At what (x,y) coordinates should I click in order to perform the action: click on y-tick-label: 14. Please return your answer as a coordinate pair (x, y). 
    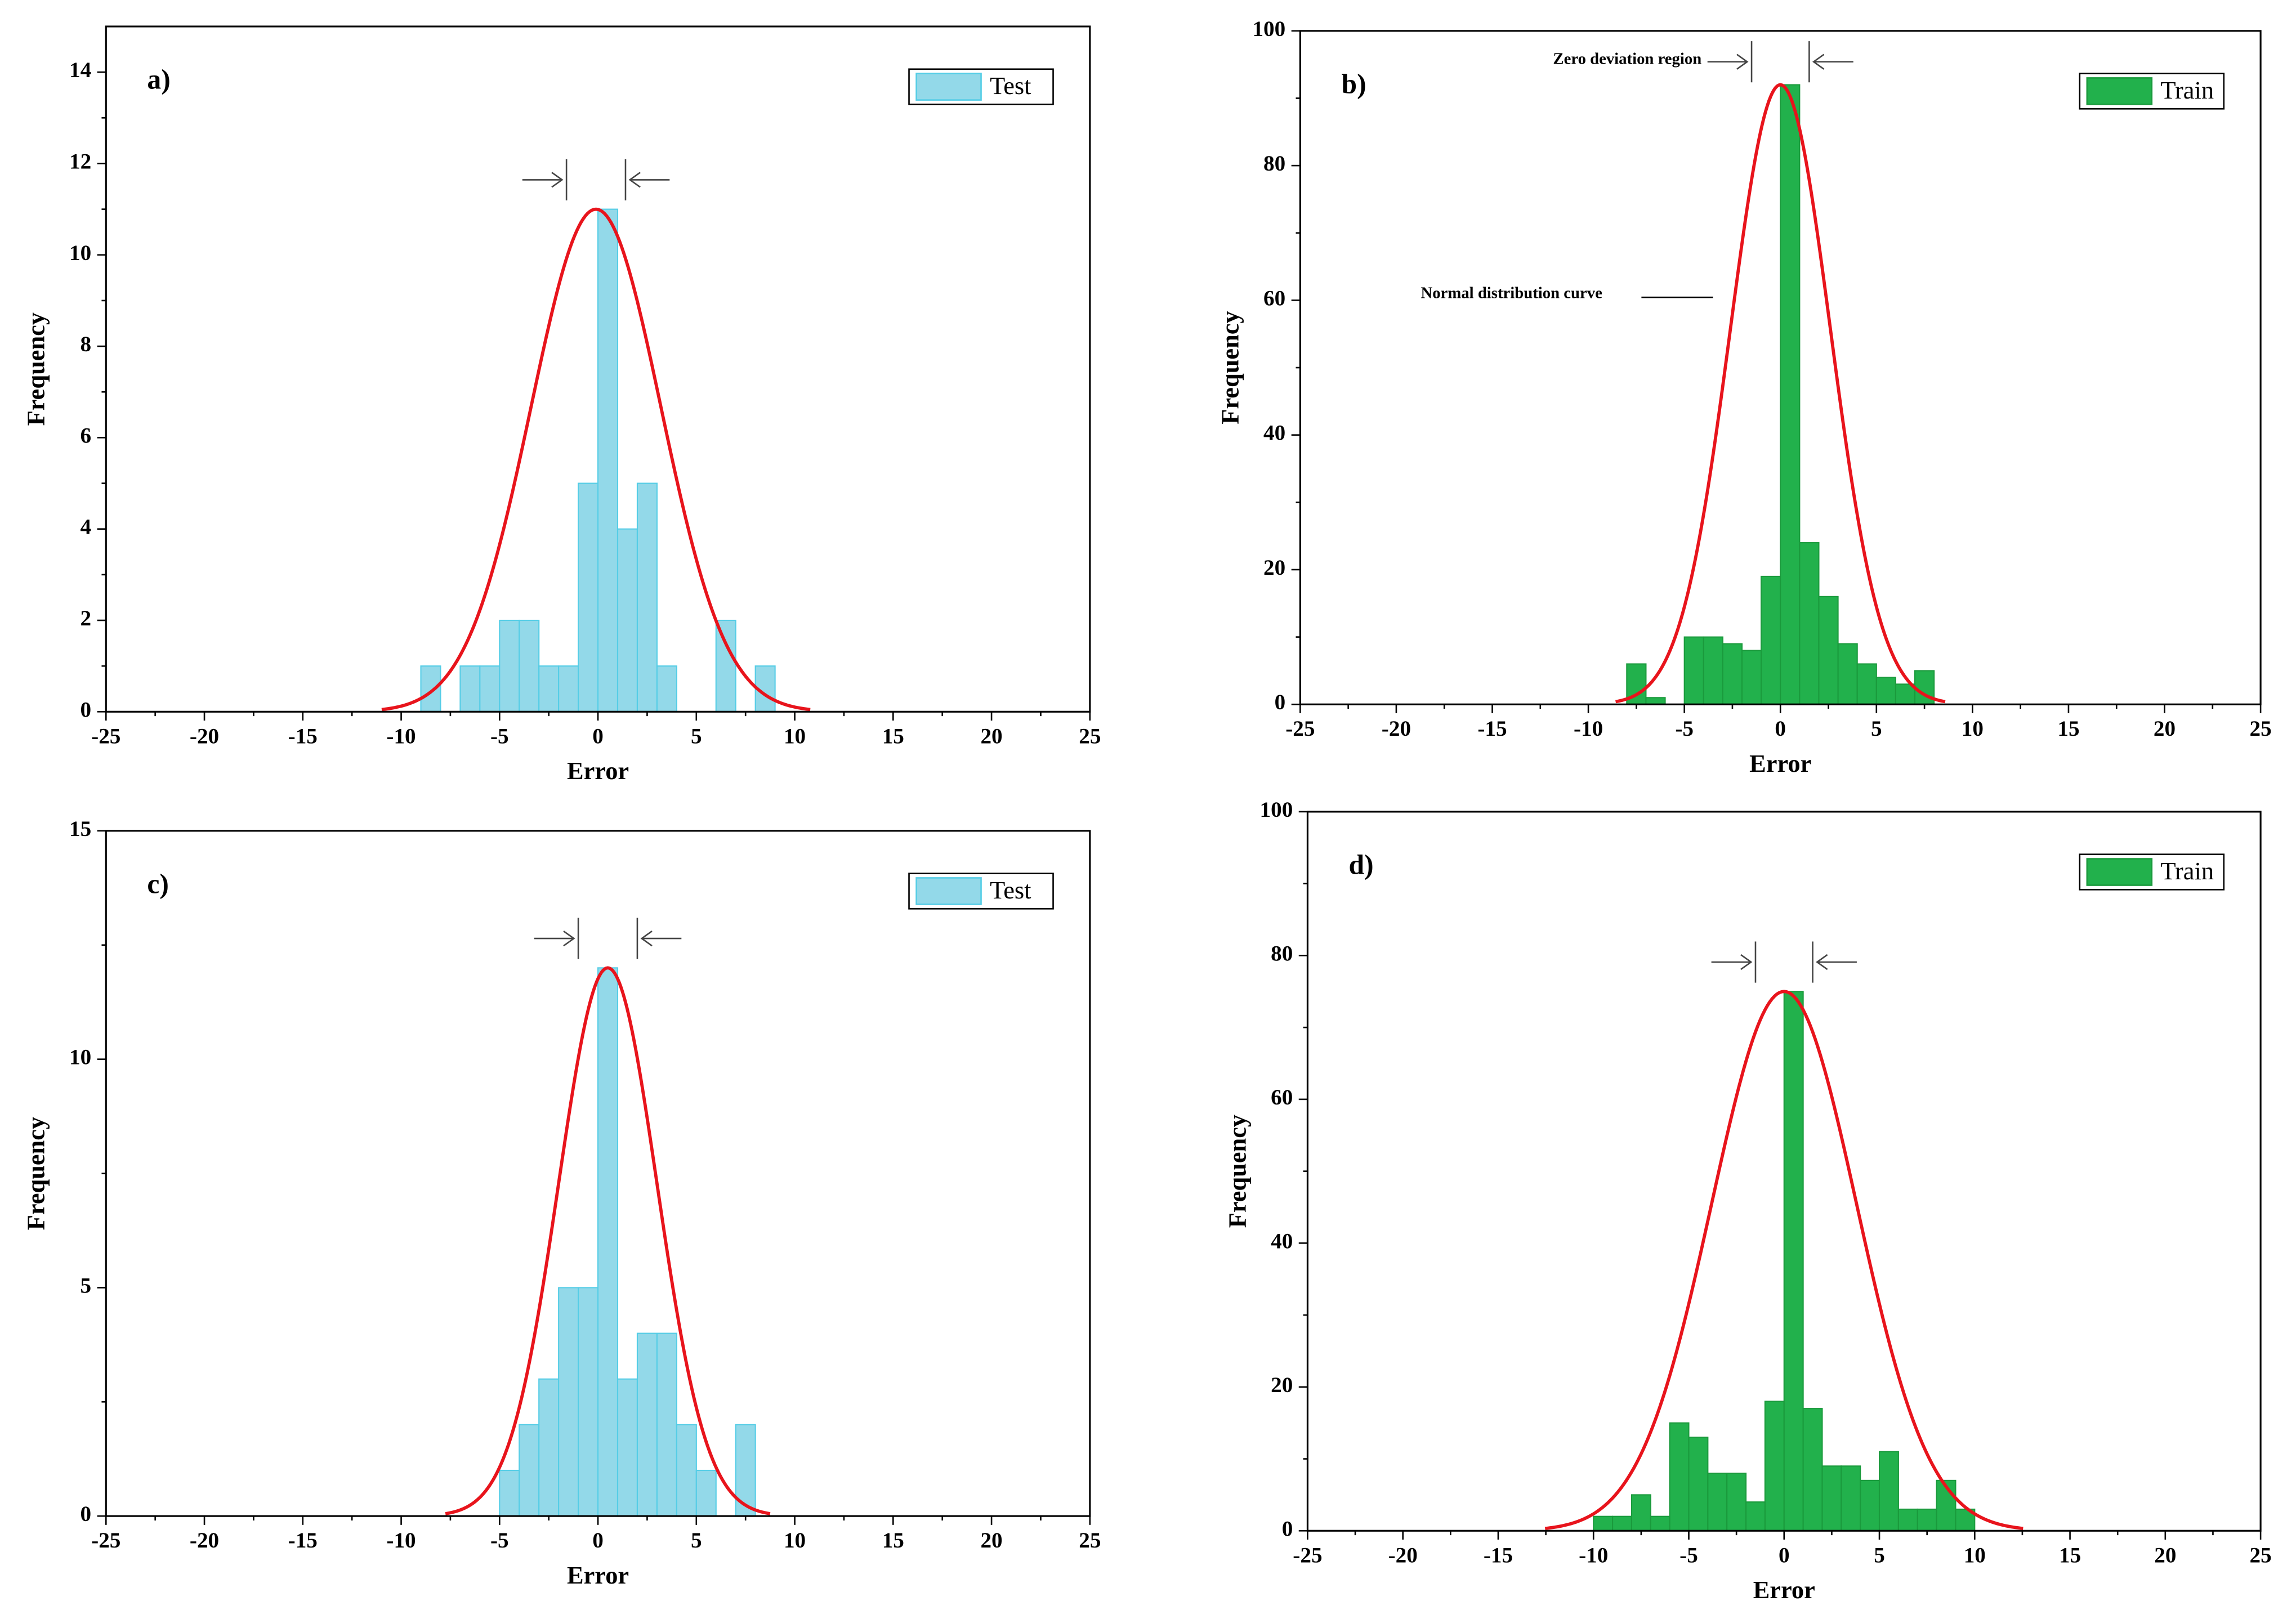
    Looking at the image, I should click on (80, 70).